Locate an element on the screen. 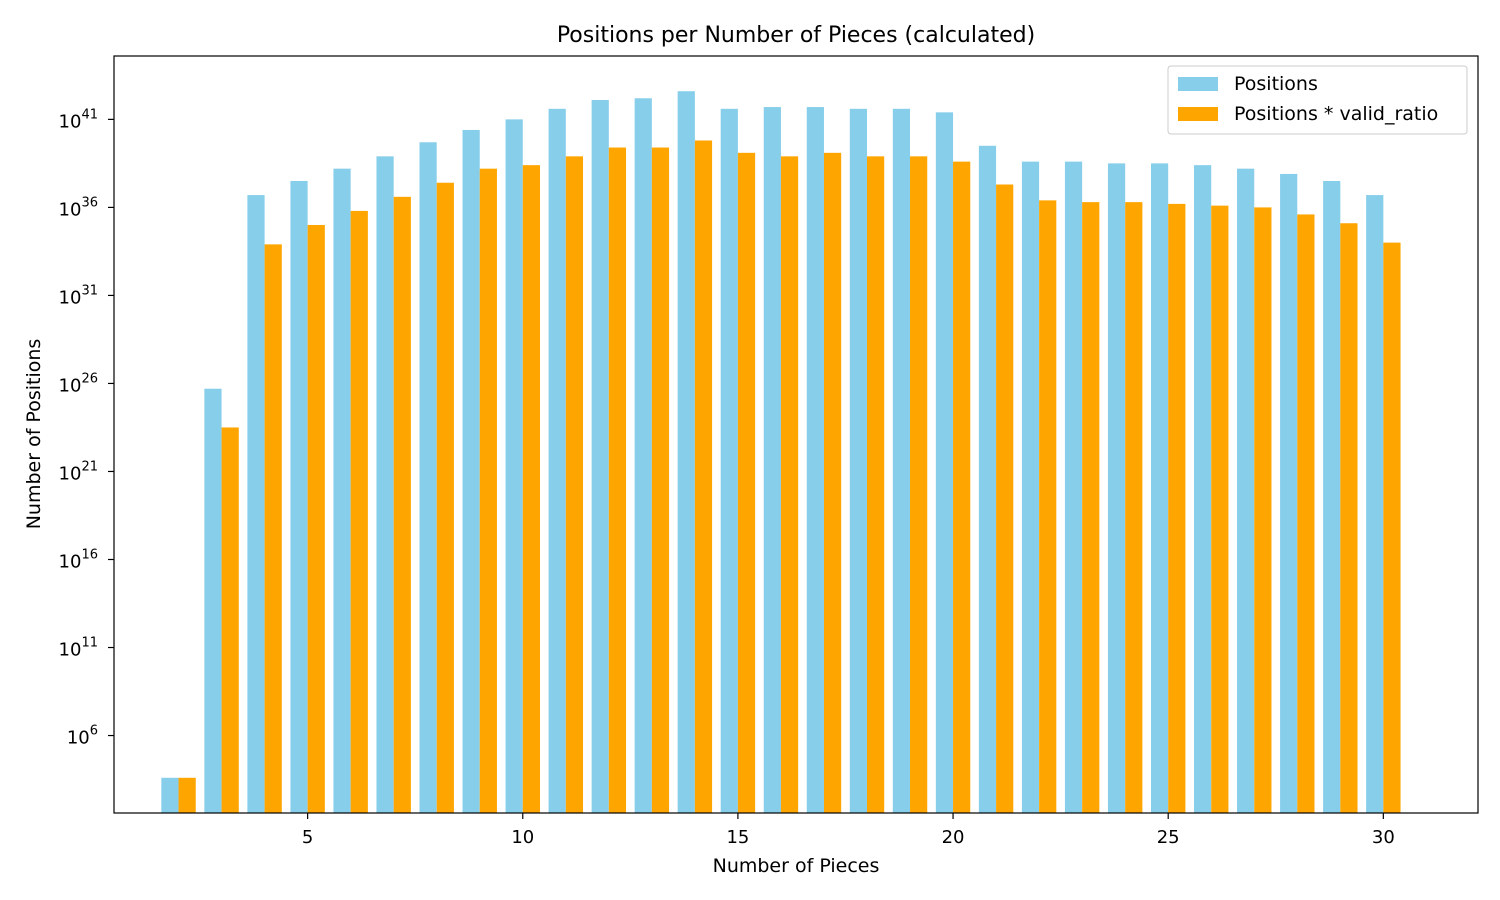  x-axis-ticks: 5 10 15 20 25 30 is located at coordinates (848, 830).